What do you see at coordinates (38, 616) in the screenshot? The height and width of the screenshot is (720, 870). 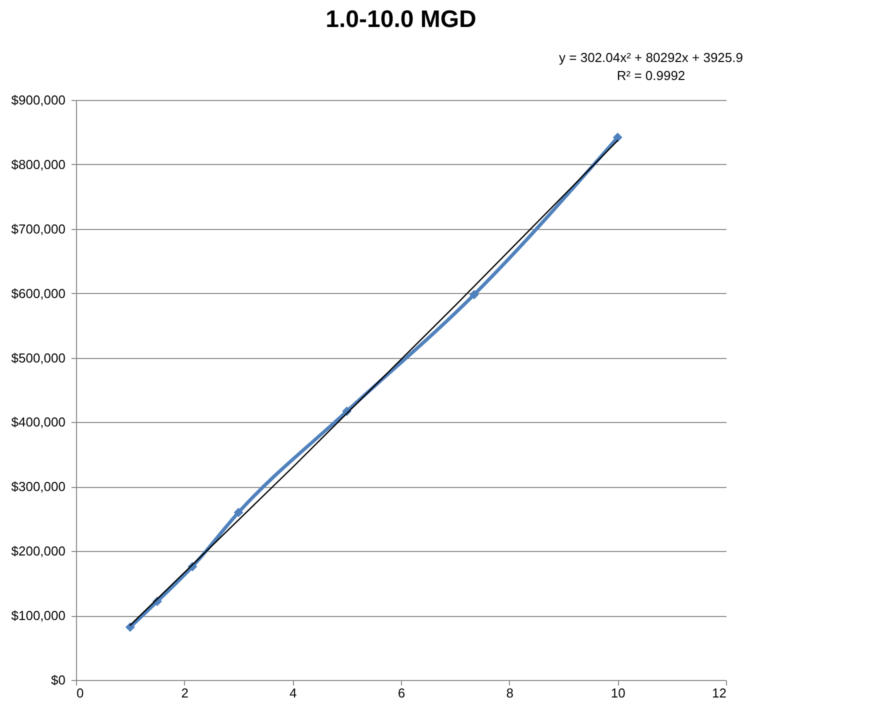 I see `y-tick-label: $100,000` at bounding box center [38, 616].